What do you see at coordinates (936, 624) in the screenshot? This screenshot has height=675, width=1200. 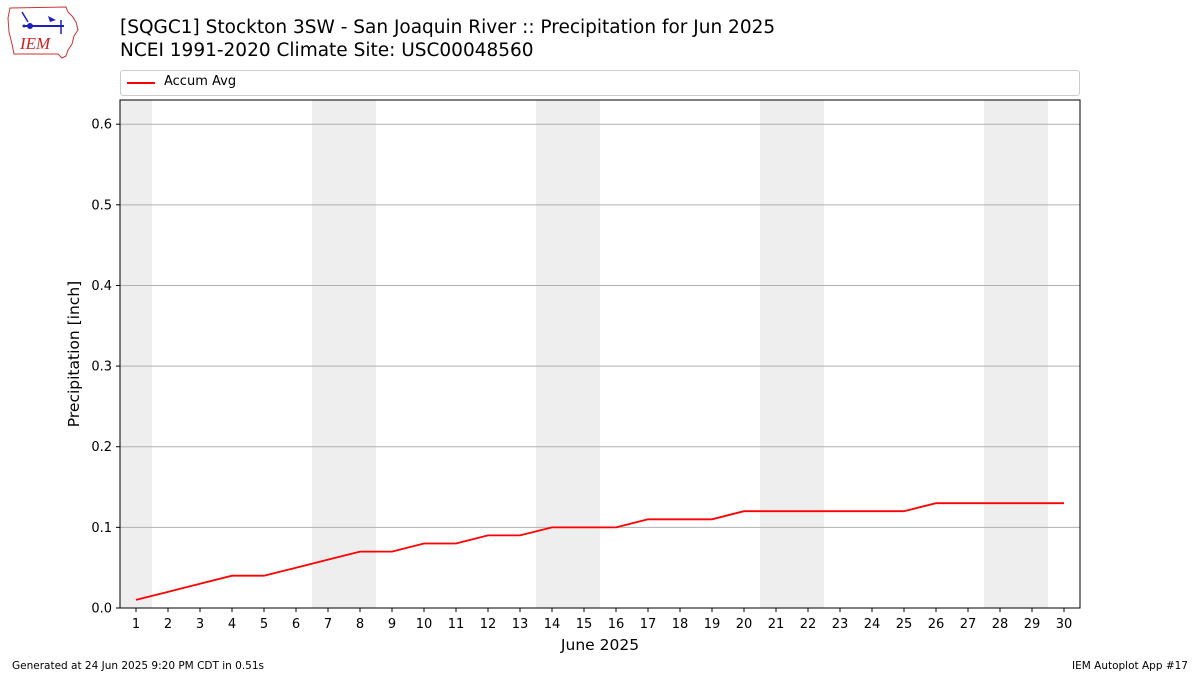 I see `x-tick-label-26: 26` at bounding box center [936, 624].